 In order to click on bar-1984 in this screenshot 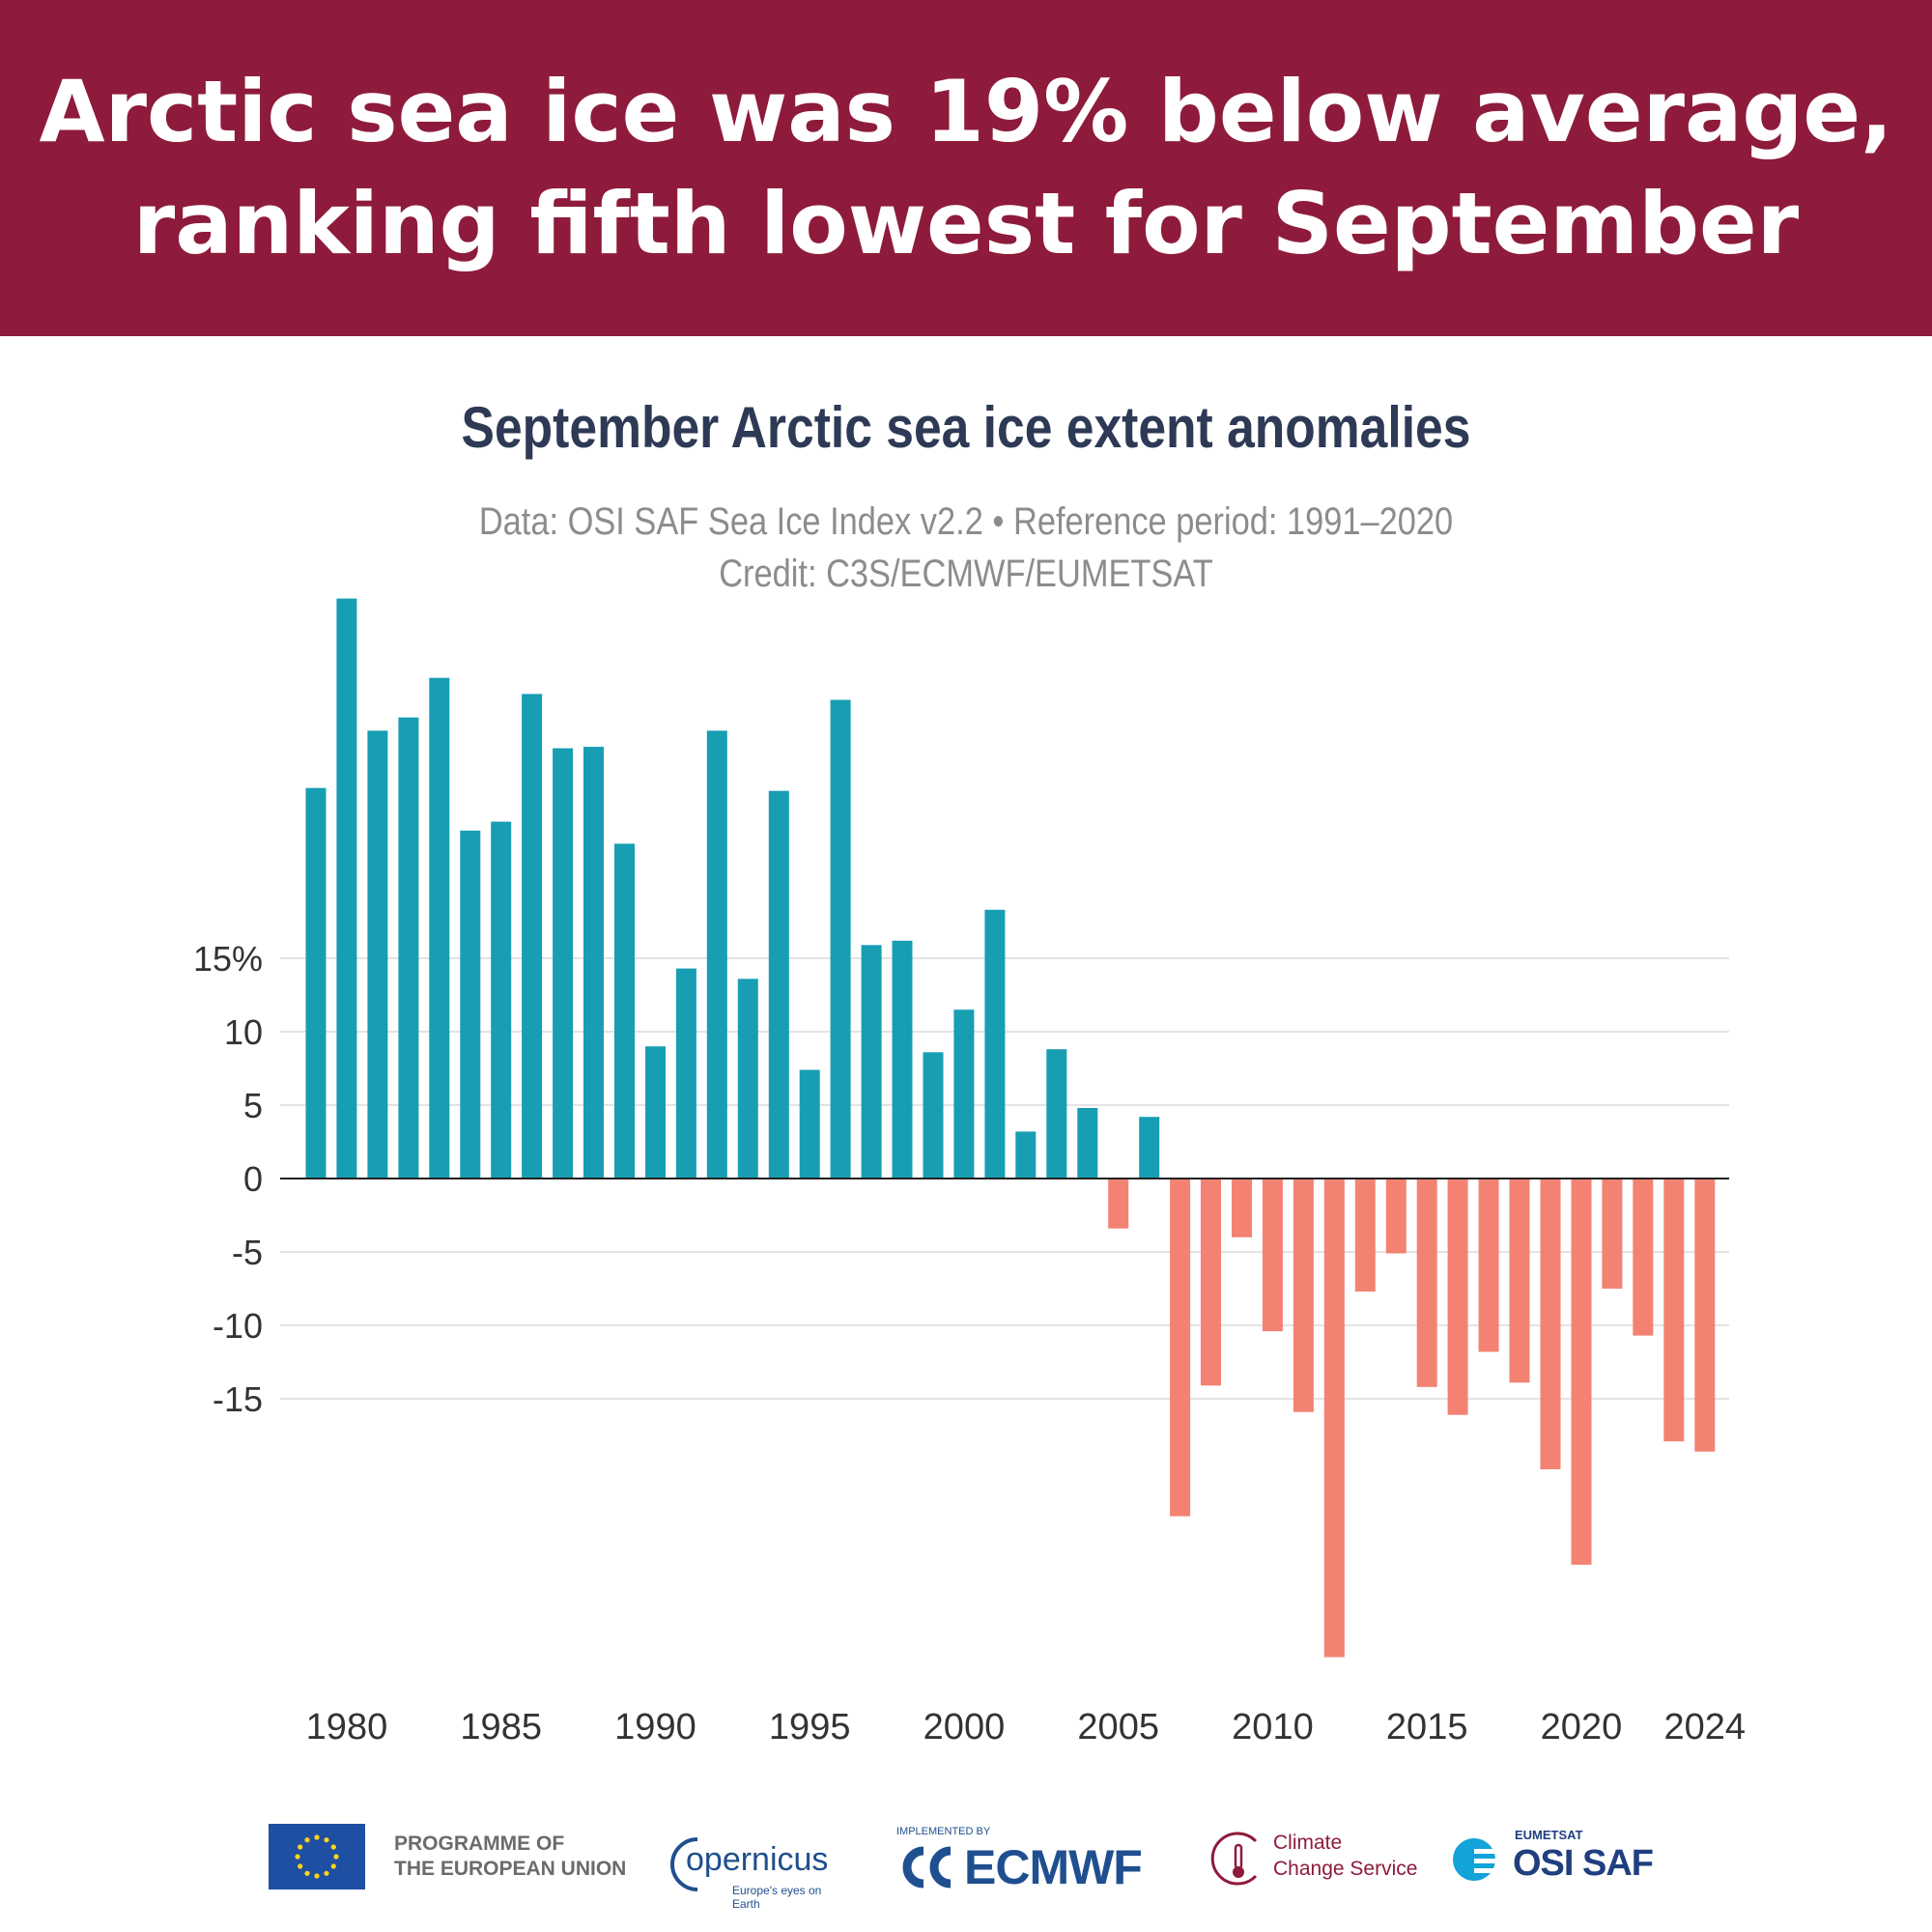, I will do `click(470, 1005)`.